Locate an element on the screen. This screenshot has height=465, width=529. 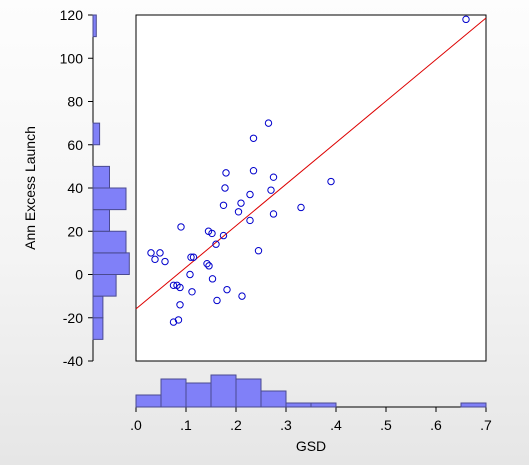
x-tick-label: .4 is located at coordinates (336, 425).